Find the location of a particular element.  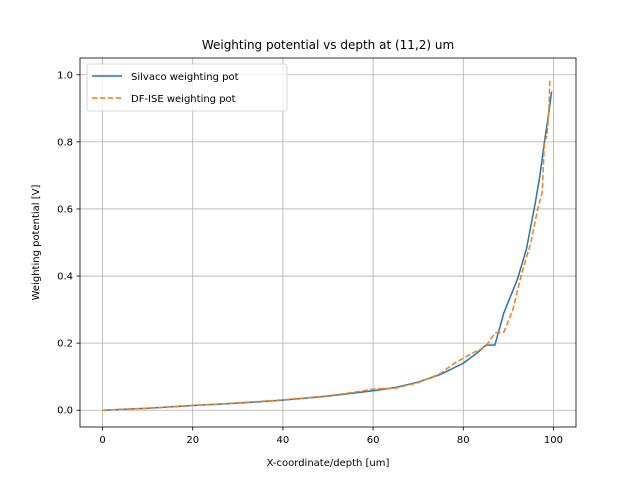

x-tick-label: 0 is located at coordinates (102, 440).